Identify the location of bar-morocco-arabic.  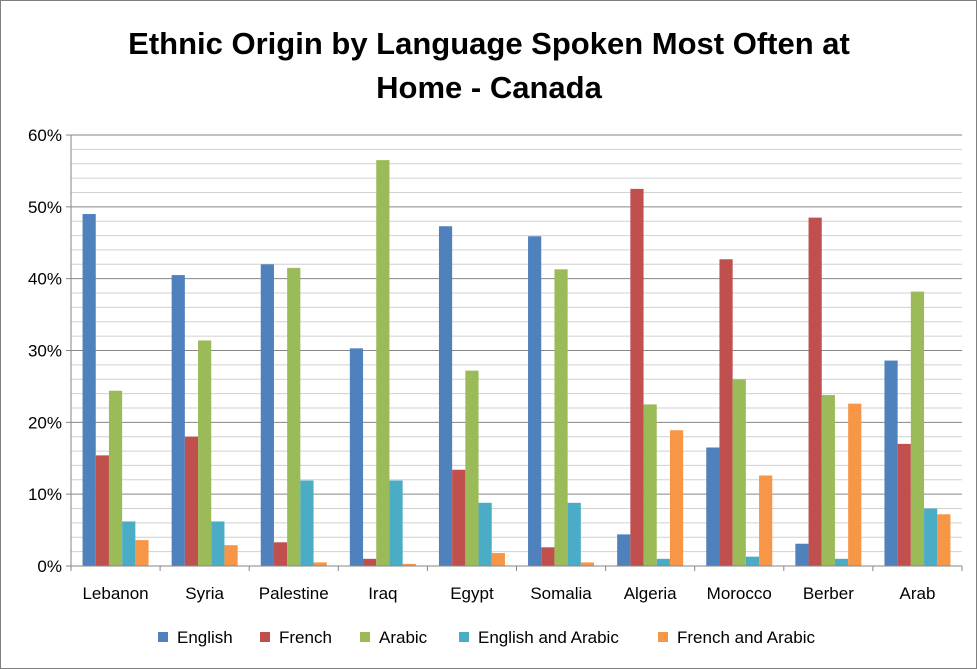
(739, 472).